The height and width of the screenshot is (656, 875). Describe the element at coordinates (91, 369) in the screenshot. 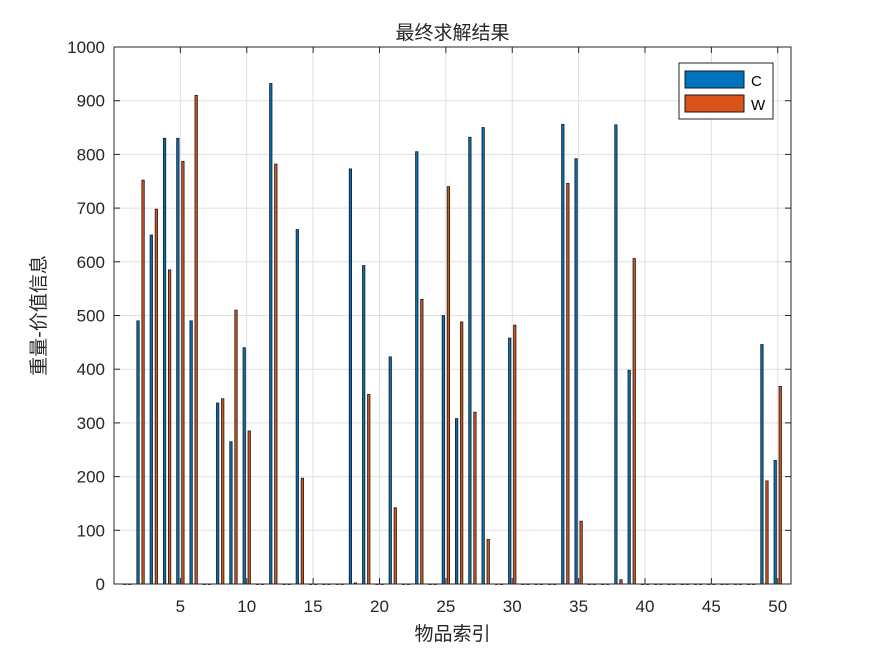

I see `y-tick-label: 400` at that location.